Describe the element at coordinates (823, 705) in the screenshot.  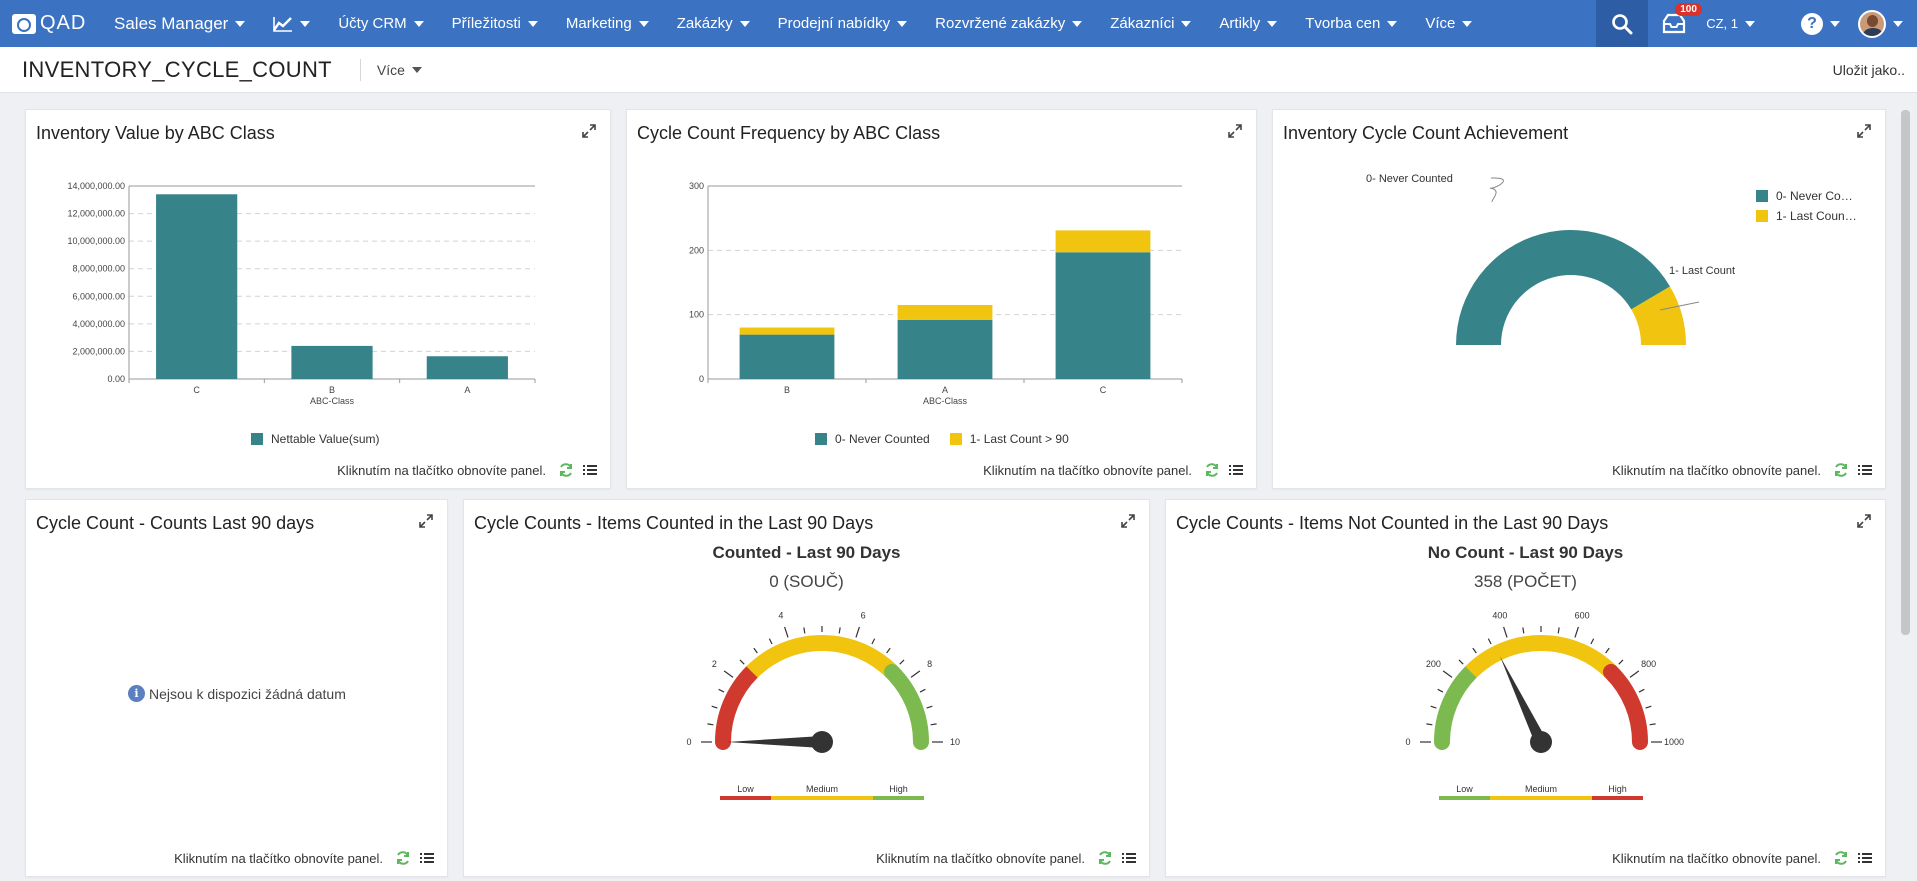
I see `counted-gauge: 0 2 4 6 8 10 Low Medium High` at that location.